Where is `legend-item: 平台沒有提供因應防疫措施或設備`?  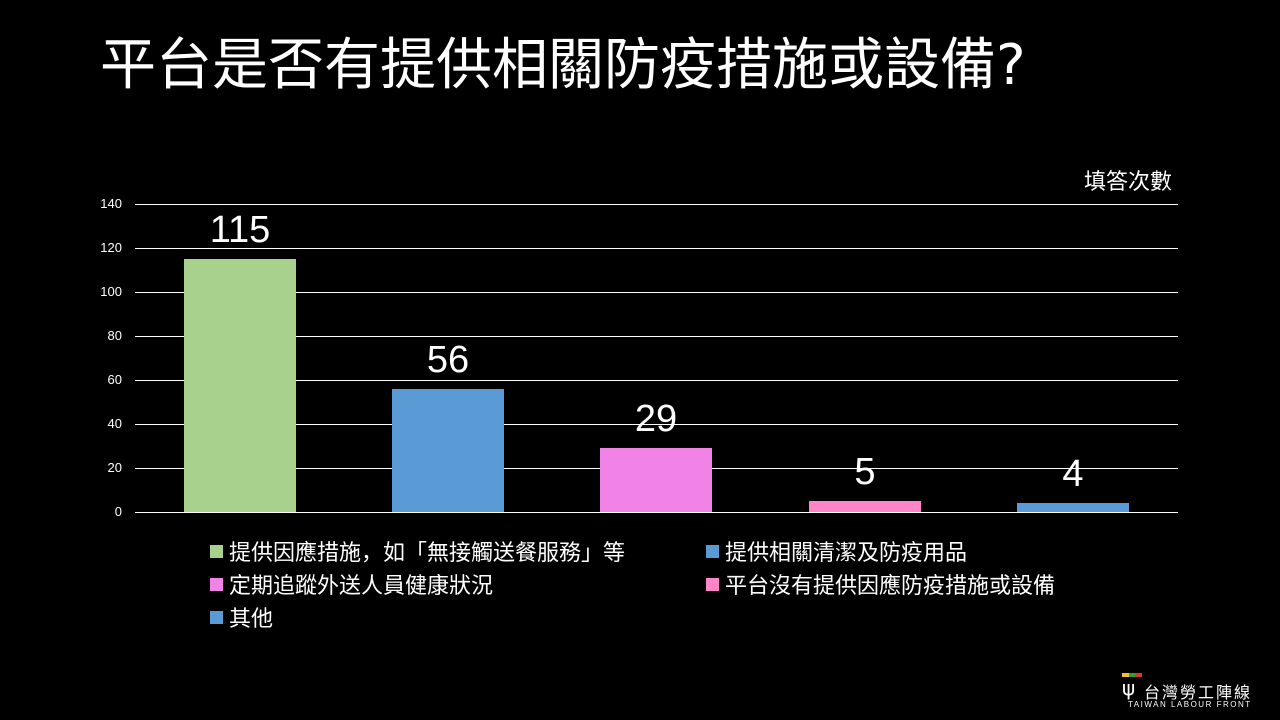 legend-item: 平台沒有提供因應防疫措施或設備 is located at coordinates (880, 584).